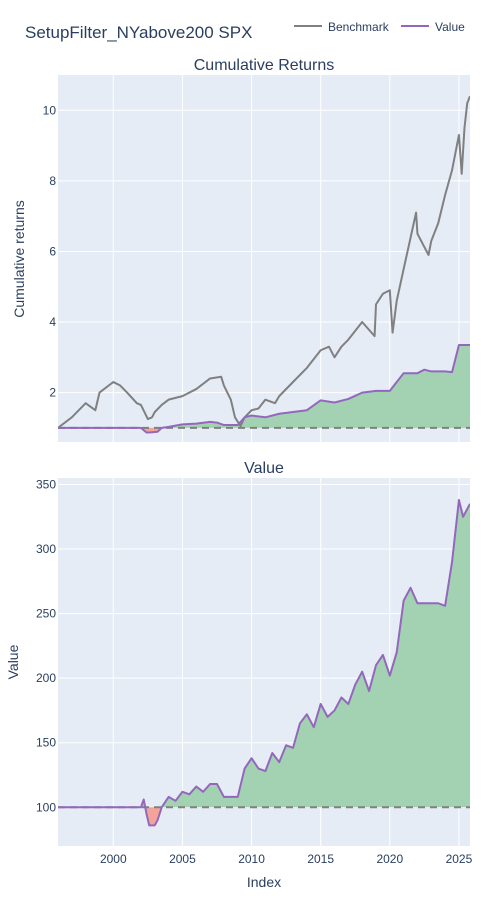 The width and height of the screenshot is (500, 900). I want to click on legend: Benchmark Value, so click(379, 27).